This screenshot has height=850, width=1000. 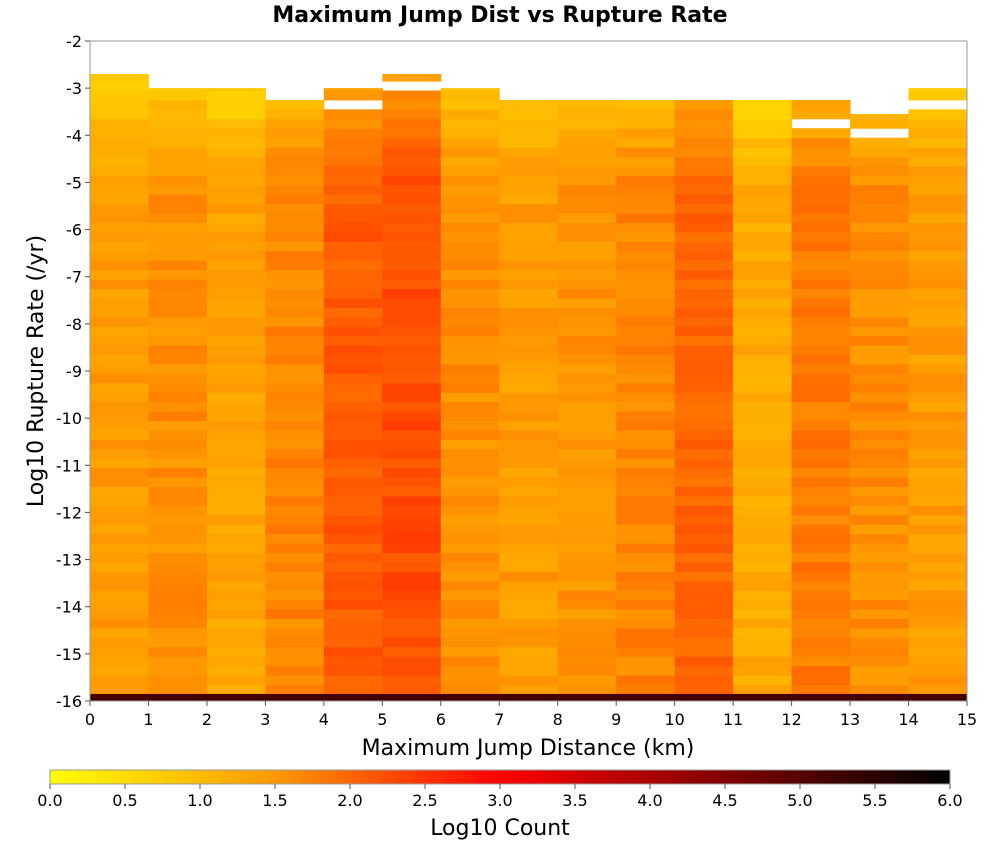 I want to click on x-tick-label: 1, so click(x=148, y=719).